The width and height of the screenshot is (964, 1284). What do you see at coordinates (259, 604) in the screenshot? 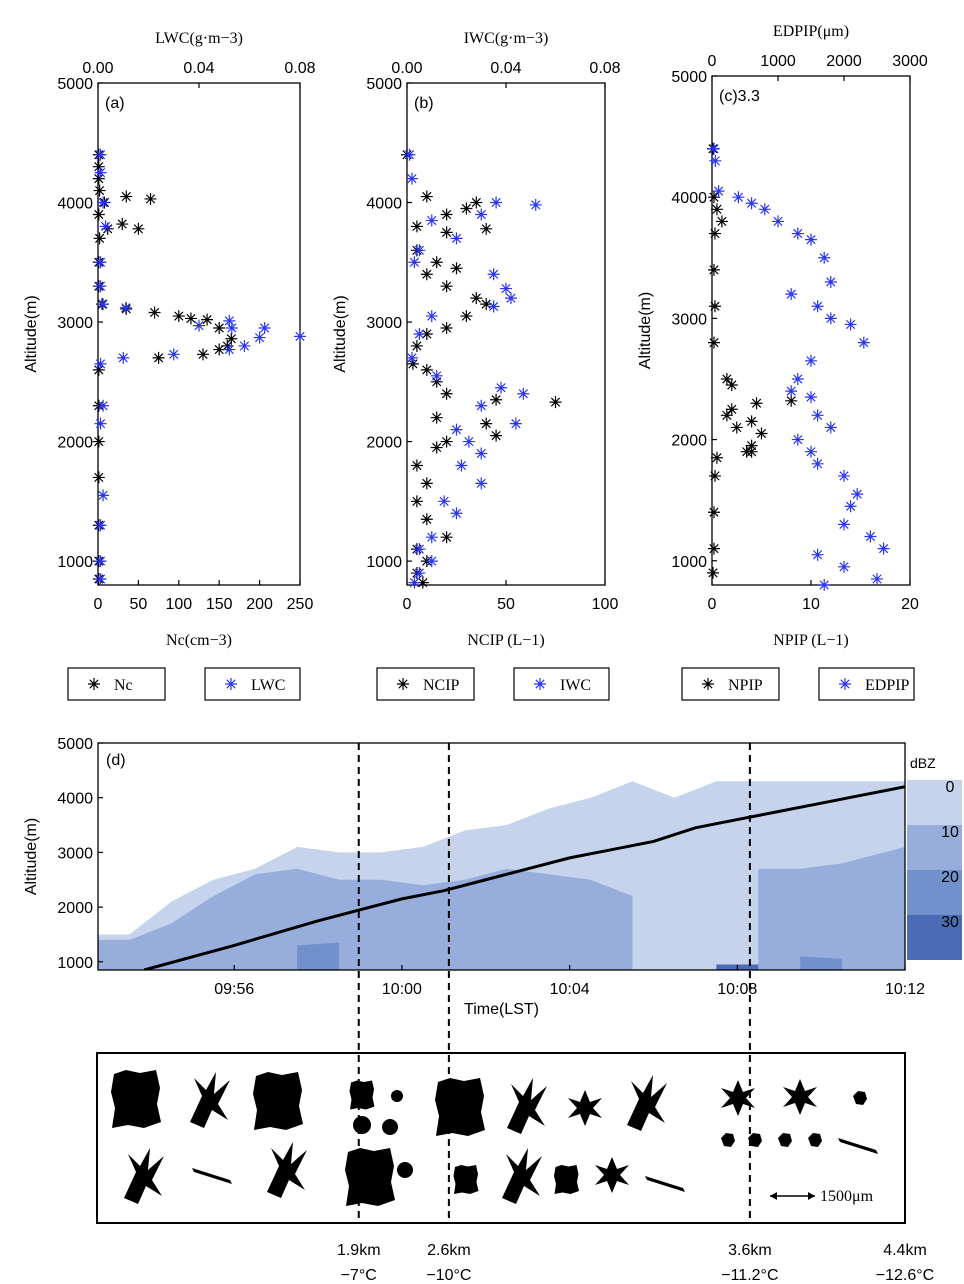
I see `x-tick-label: 200` at bounding box center [259, 604].